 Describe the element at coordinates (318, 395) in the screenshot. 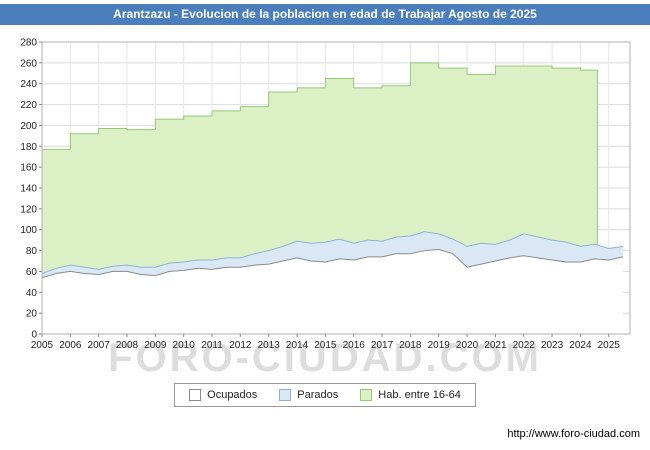

I see `legend-label: Parados` at that location.